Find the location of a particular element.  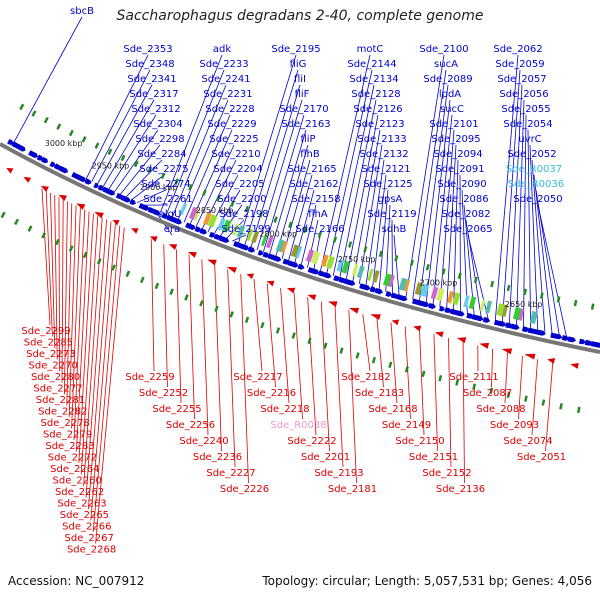

gene-label: Sde_2262 is located at coordinates (79, 492).